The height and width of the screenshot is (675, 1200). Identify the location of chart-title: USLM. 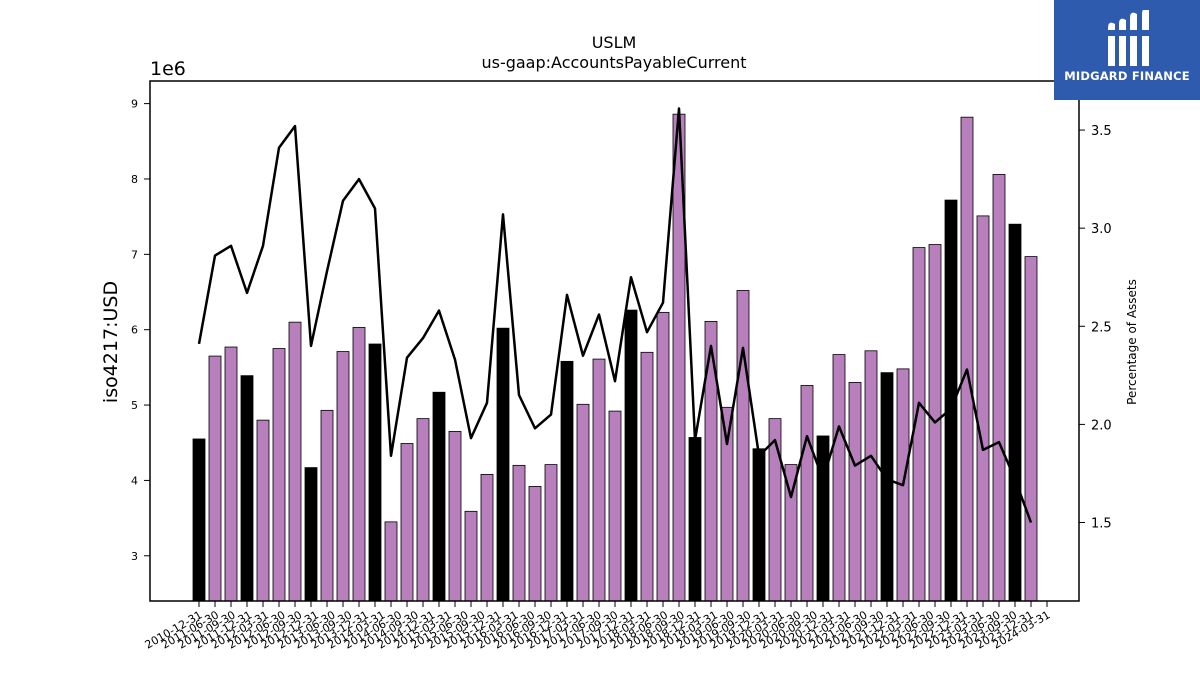
(614, 42).